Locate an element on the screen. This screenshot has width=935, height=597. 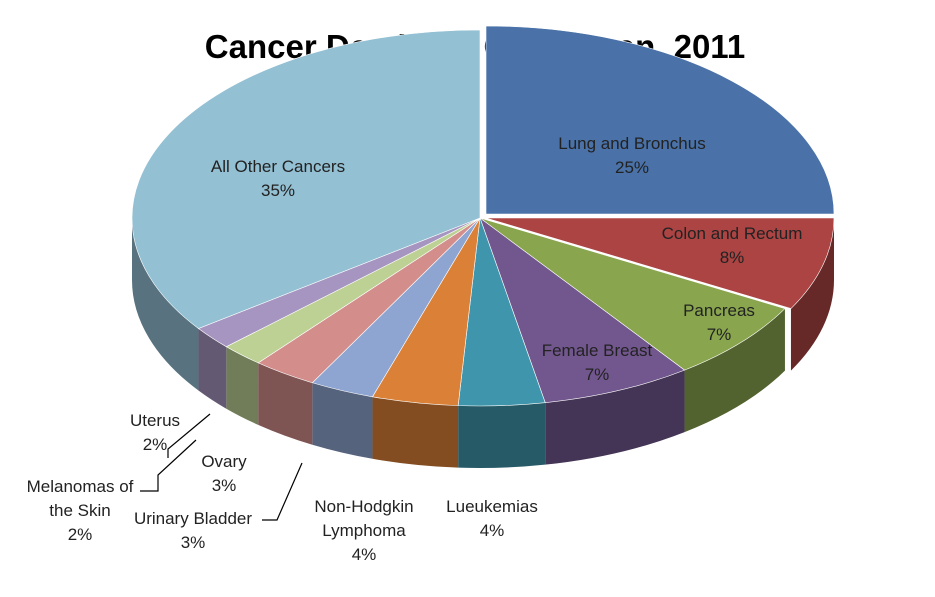
label-urinary-bladder: Urinary Bladder 3% is located at coordinates (193, 530).